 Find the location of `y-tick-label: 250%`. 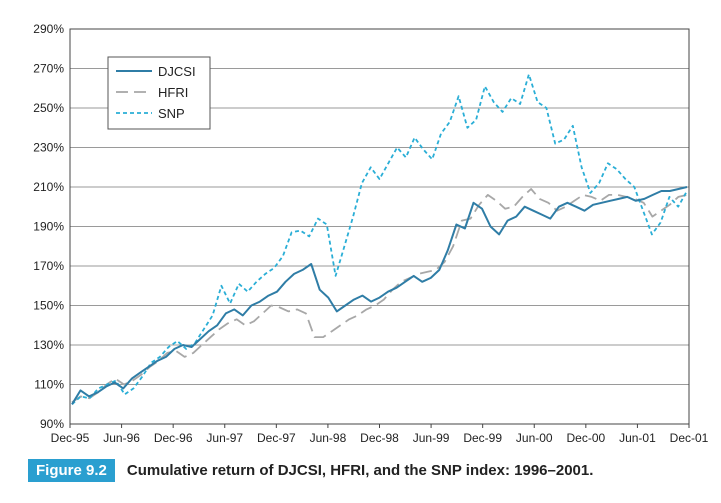

y-tick-label: 250% is located at coordinates (48, 108).